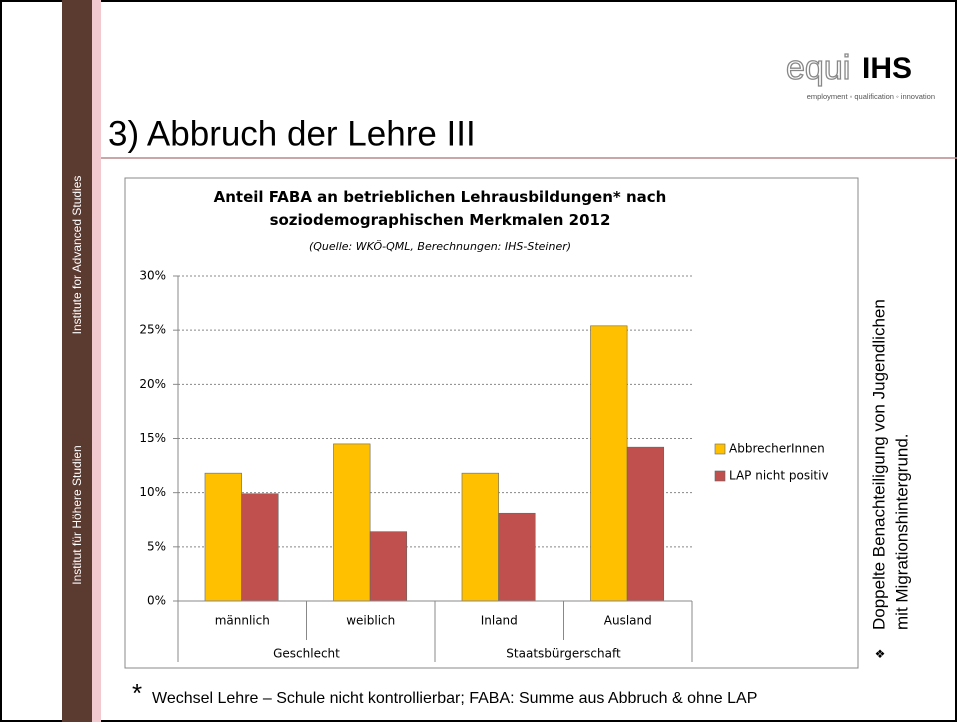  I want to click on sidebar-stripe, so click(96, 361).